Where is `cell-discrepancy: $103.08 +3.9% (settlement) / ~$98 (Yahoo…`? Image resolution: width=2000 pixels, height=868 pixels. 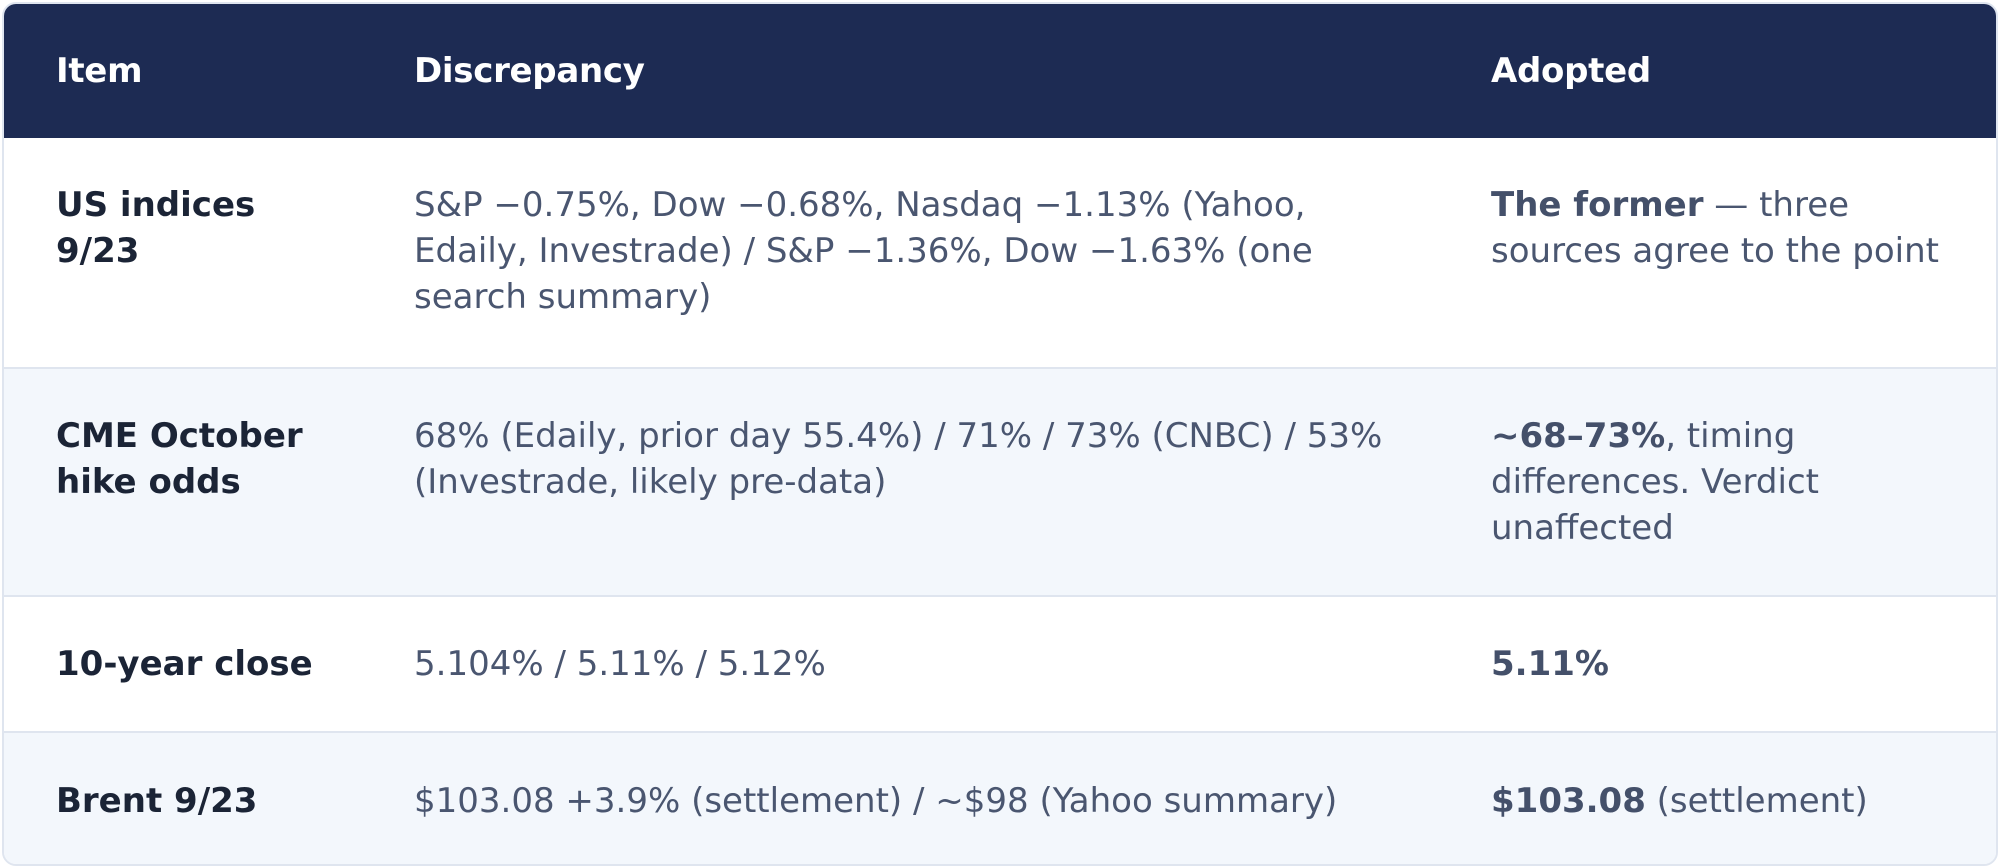
cell-discrepancy: $103.08 +3.9% (settlement) / ~$98 (Yahoo… is located at coordinates (876, 800).